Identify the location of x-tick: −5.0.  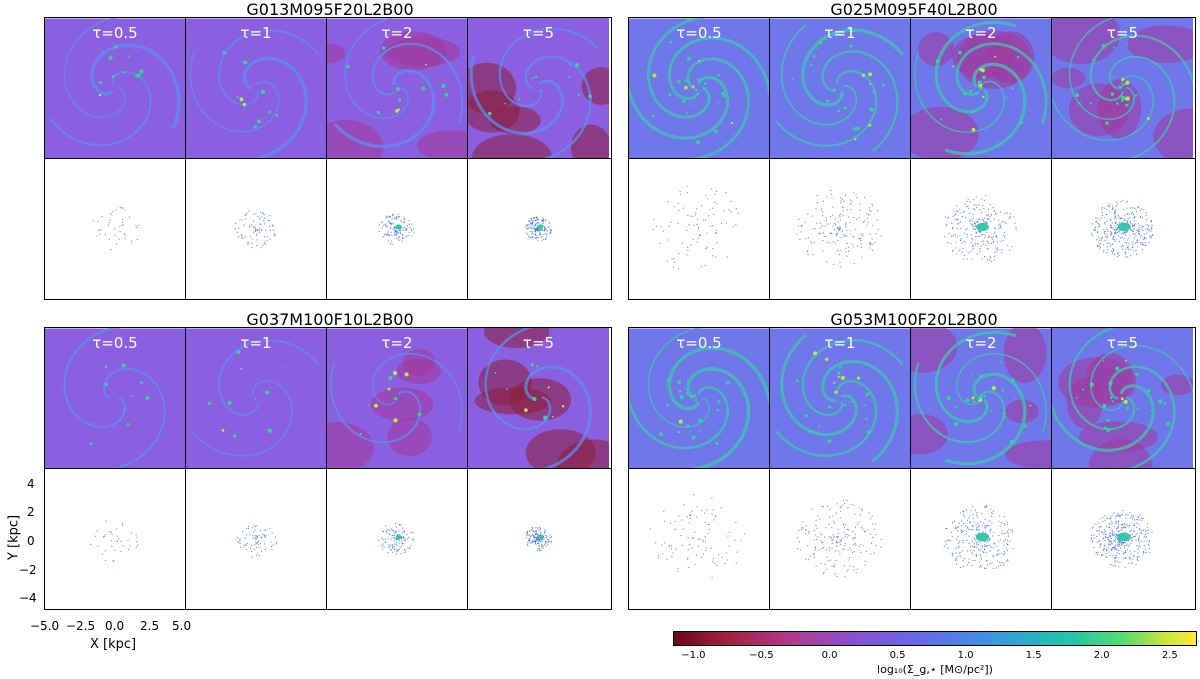
(45, 626).